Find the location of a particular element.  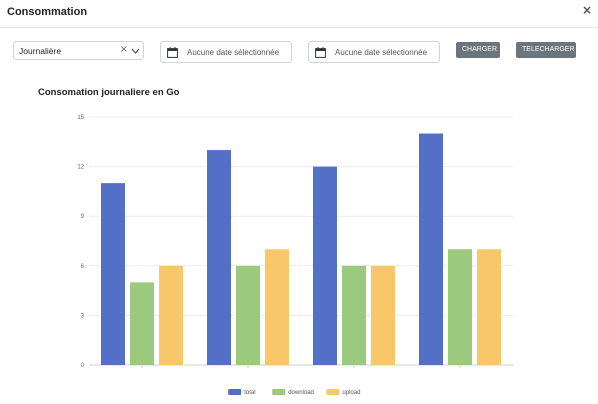

end-date-field: Aucune date sélectionnée is located at coordinates (374, 52).